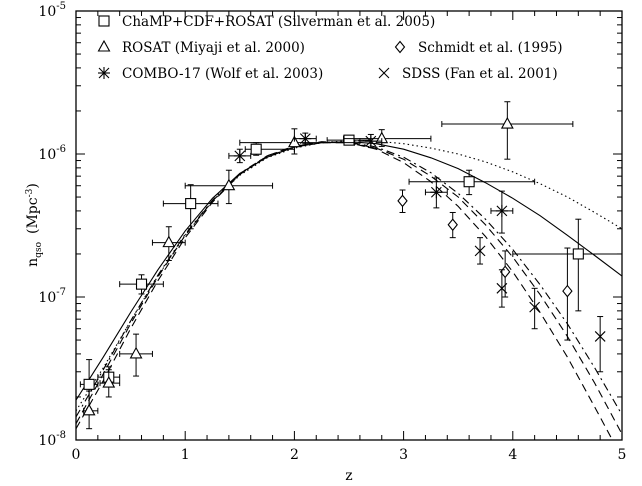 The image size is (642, 486). Describe the element at coordinates (490, 48) in the screenshot. I see `legend-label: Schmidt et al. (1995)` at that location.